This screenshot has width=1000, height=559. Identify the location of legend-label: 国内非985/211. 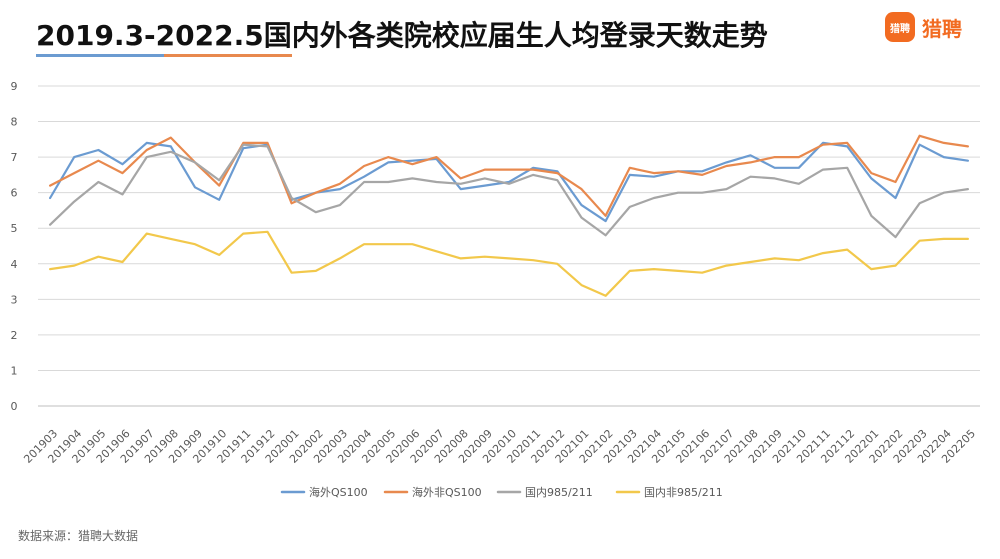
(683, 492).